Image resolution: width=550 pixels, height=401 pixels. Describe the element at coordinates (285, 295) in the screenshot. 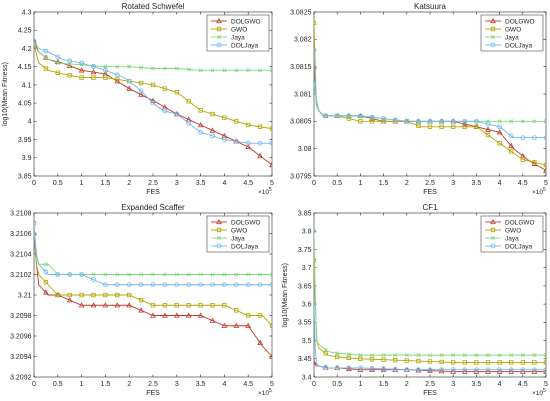

I see `y-axis-label: log10(Mean Fitness)` at that location.